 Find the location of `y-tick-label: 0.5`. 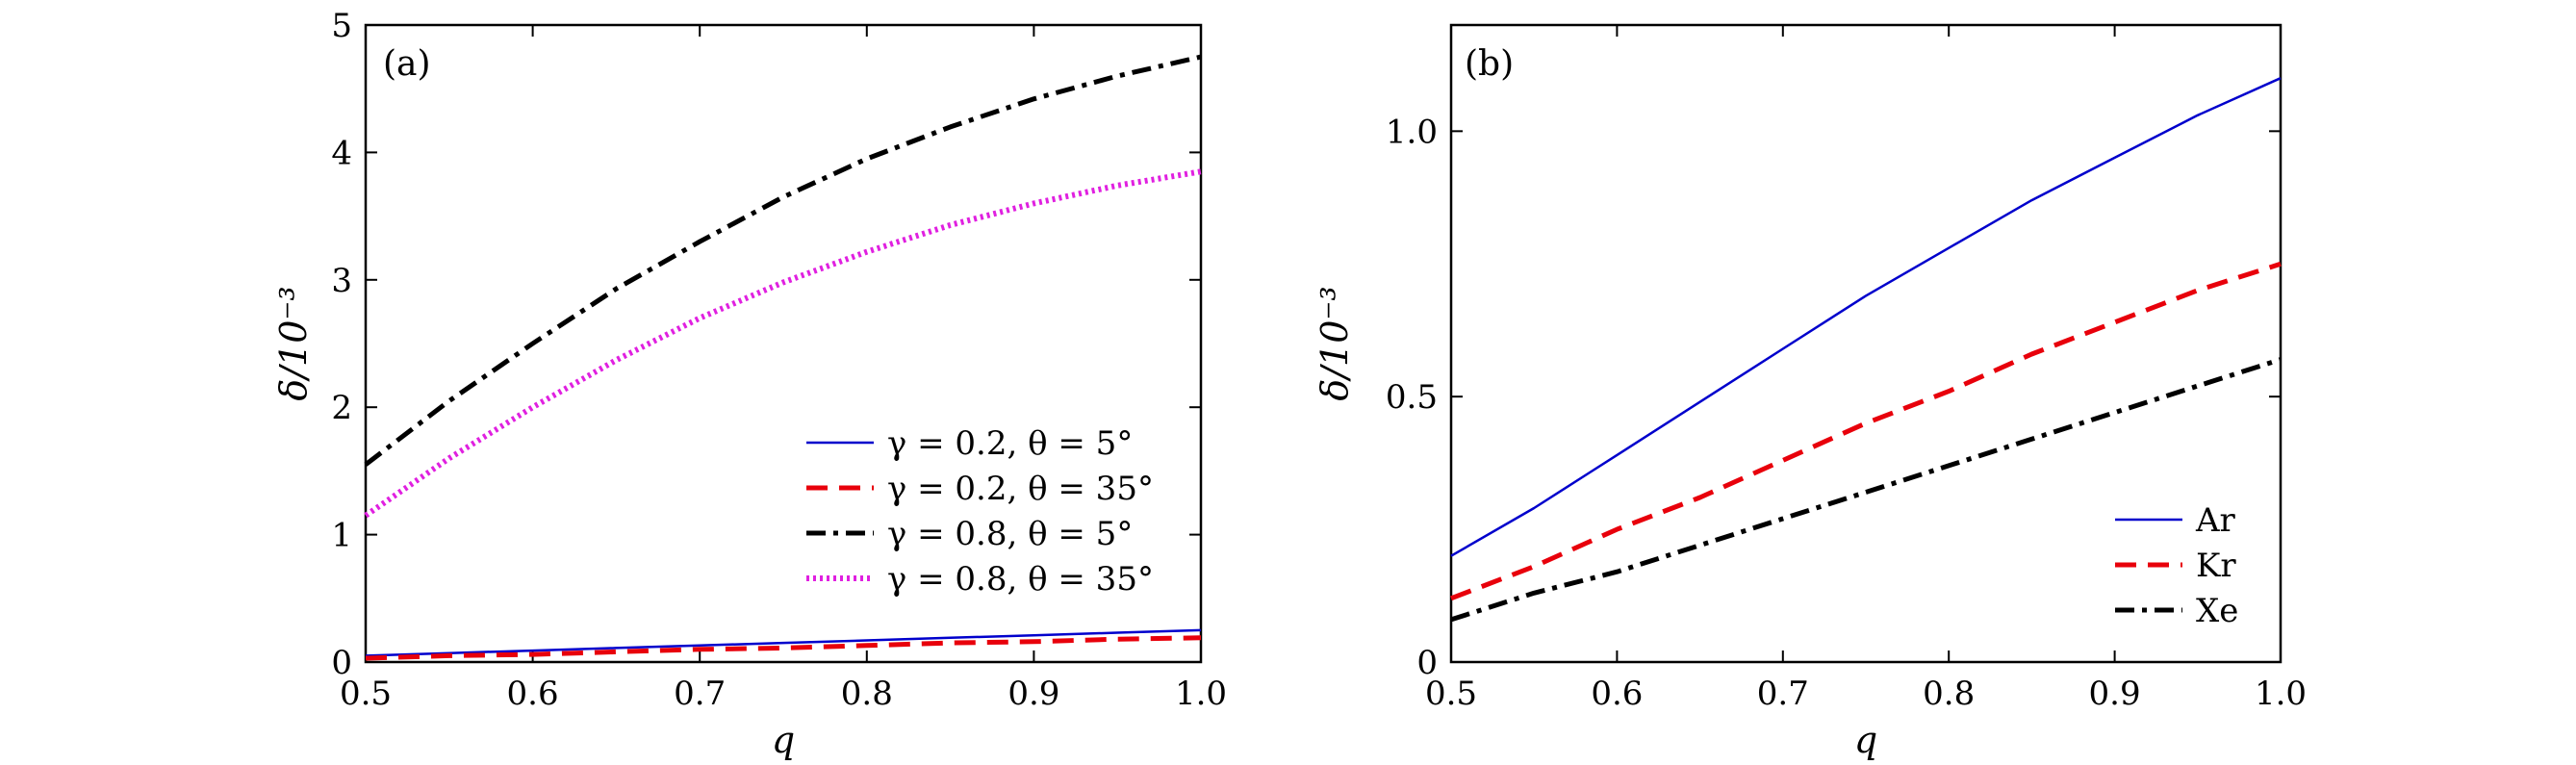

y-tick-label: 0.5 is located at coordinates (1412, 398).